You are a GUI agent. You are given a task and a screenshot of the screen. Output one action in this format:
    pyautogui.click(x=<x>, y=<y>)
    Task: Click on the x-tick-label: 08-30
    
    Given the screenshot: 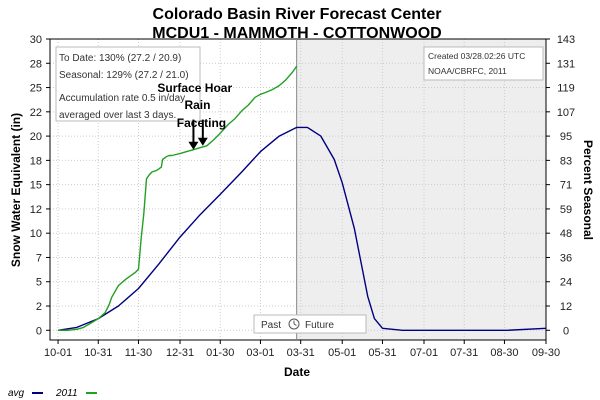 What is the action you would take?
    pyautogui.click(x=504, y=353)
    